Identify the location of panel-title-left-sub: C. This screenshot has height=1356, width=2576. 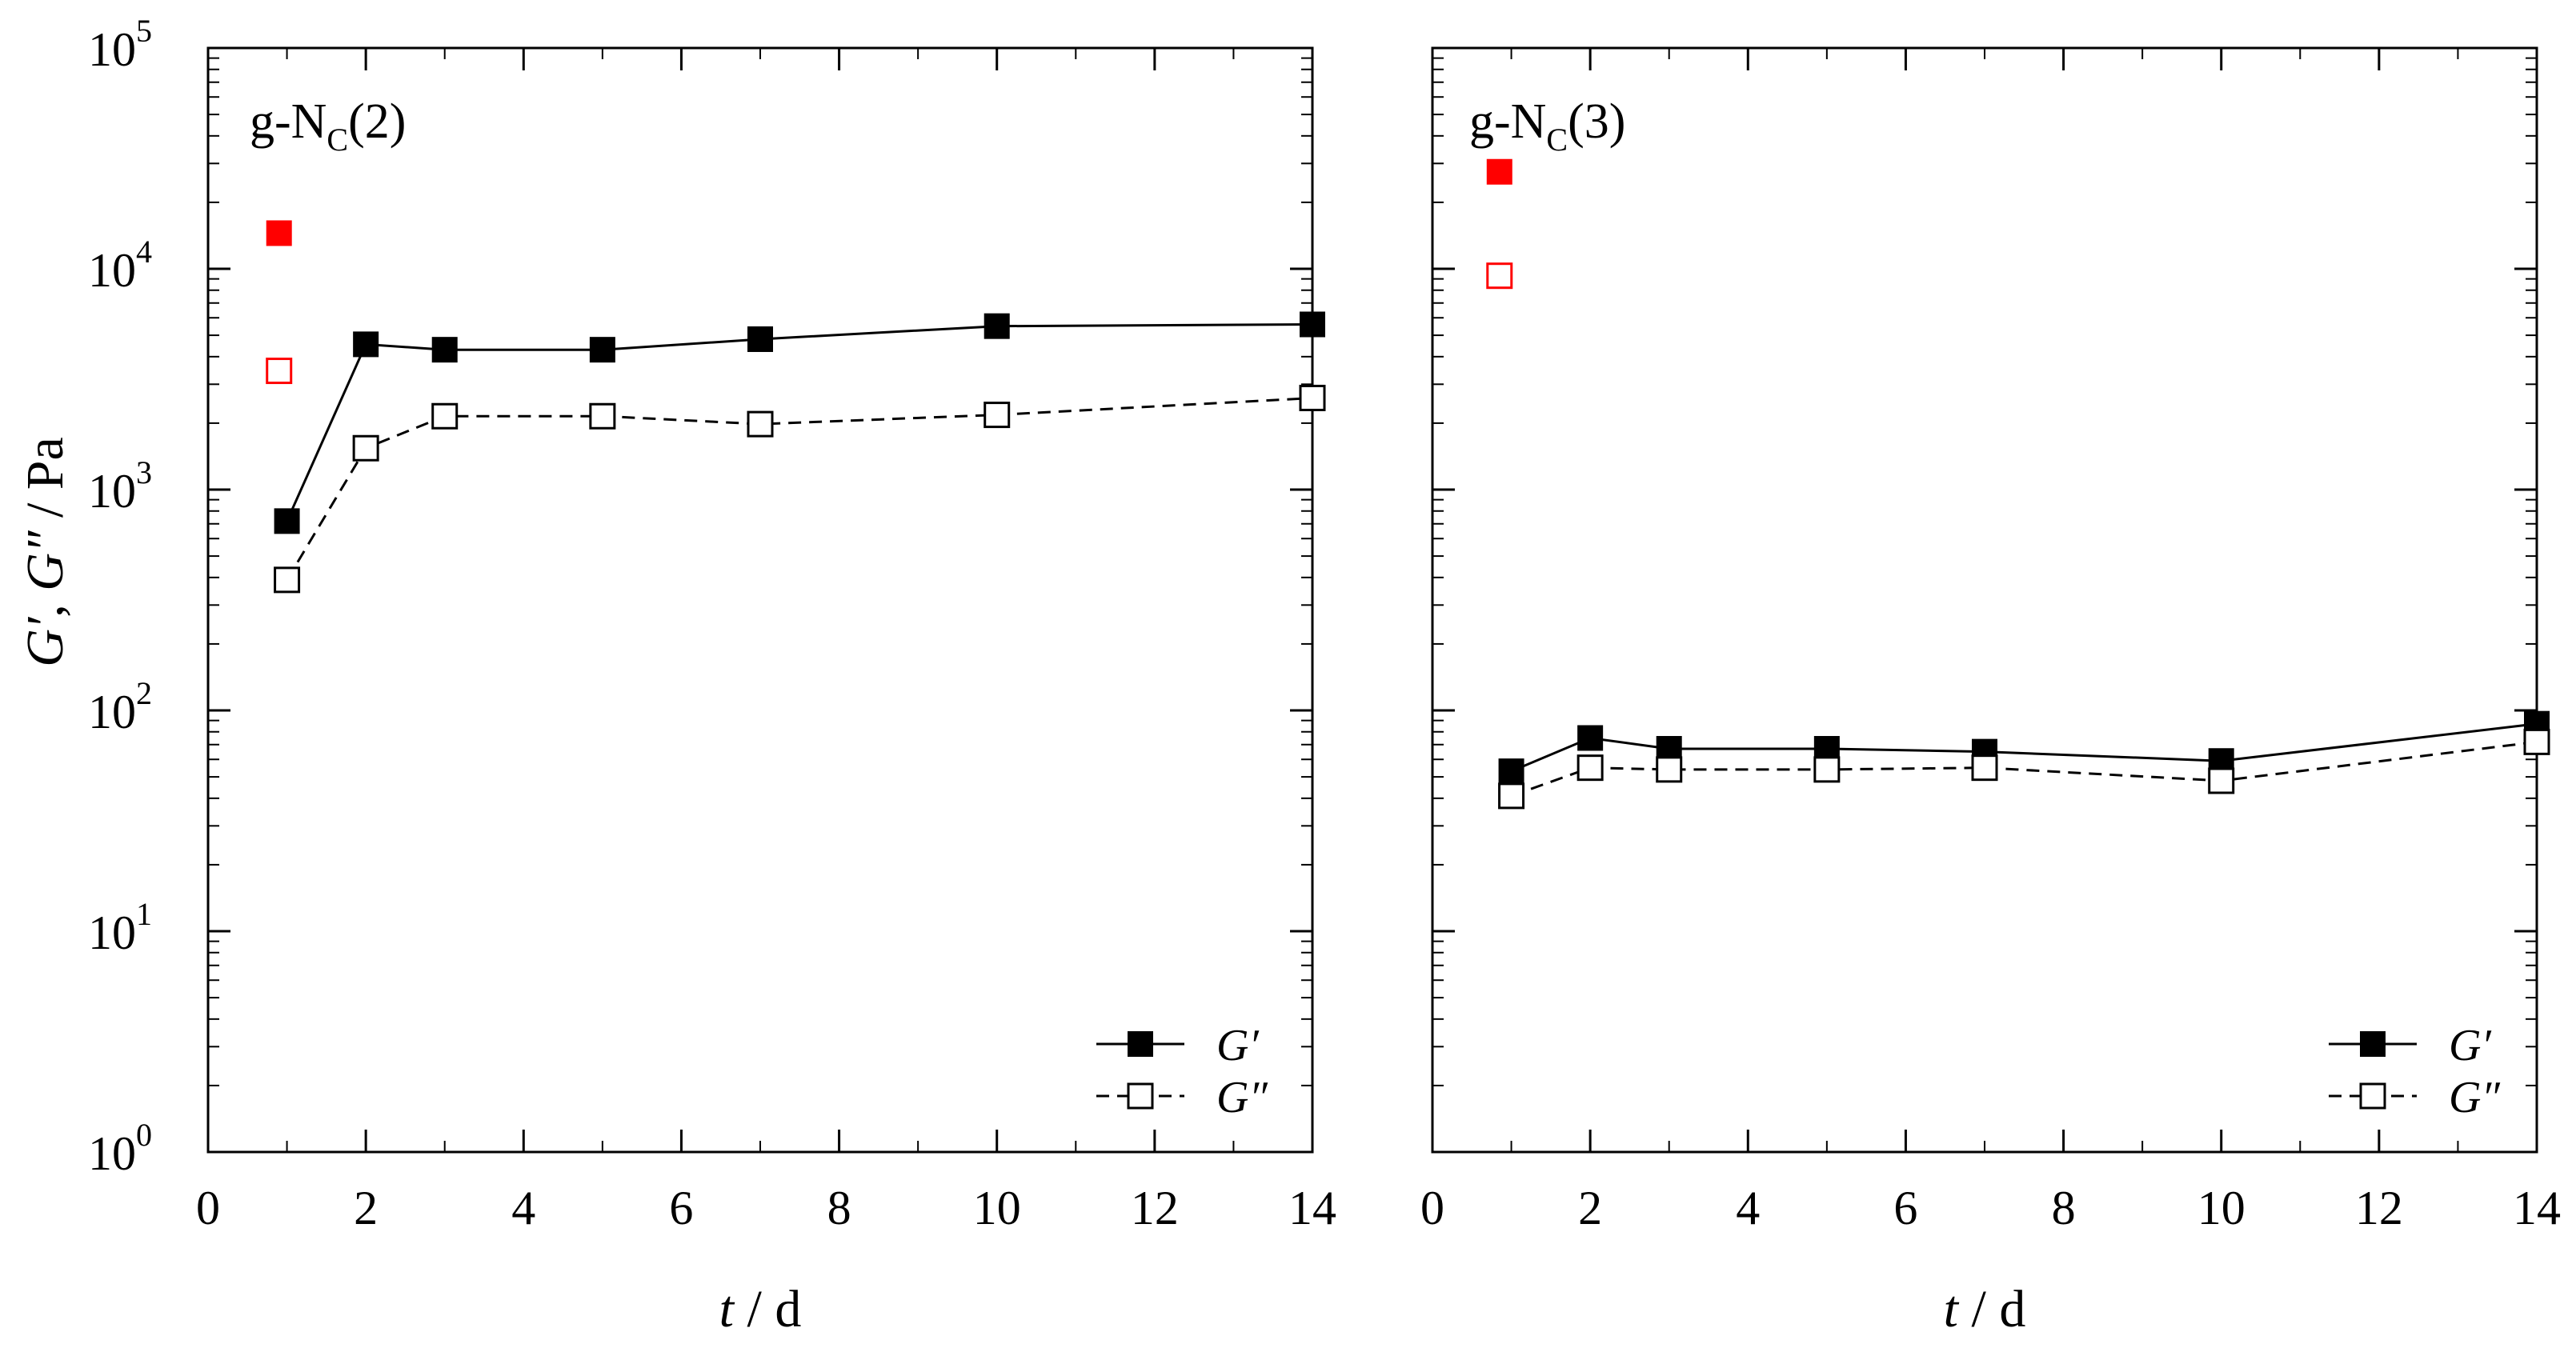
(337, 140).